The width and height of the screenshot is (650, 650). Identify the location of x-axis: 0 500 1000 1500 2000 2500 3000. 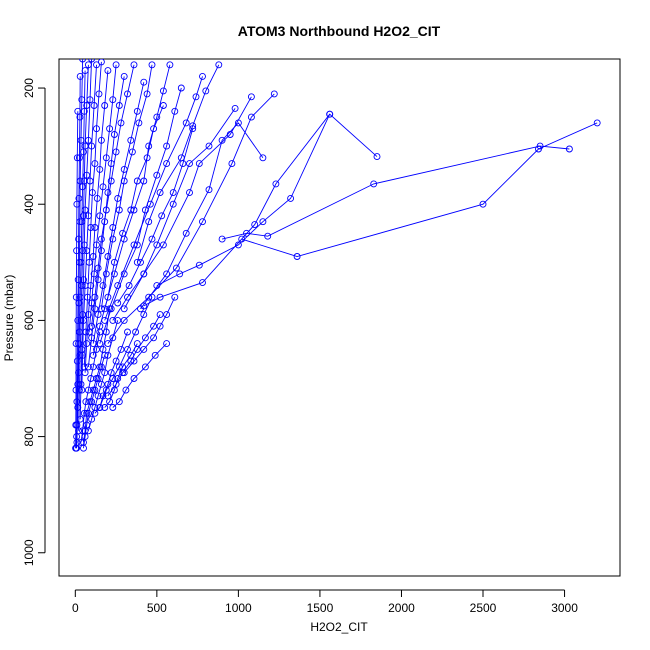
(325, 602).